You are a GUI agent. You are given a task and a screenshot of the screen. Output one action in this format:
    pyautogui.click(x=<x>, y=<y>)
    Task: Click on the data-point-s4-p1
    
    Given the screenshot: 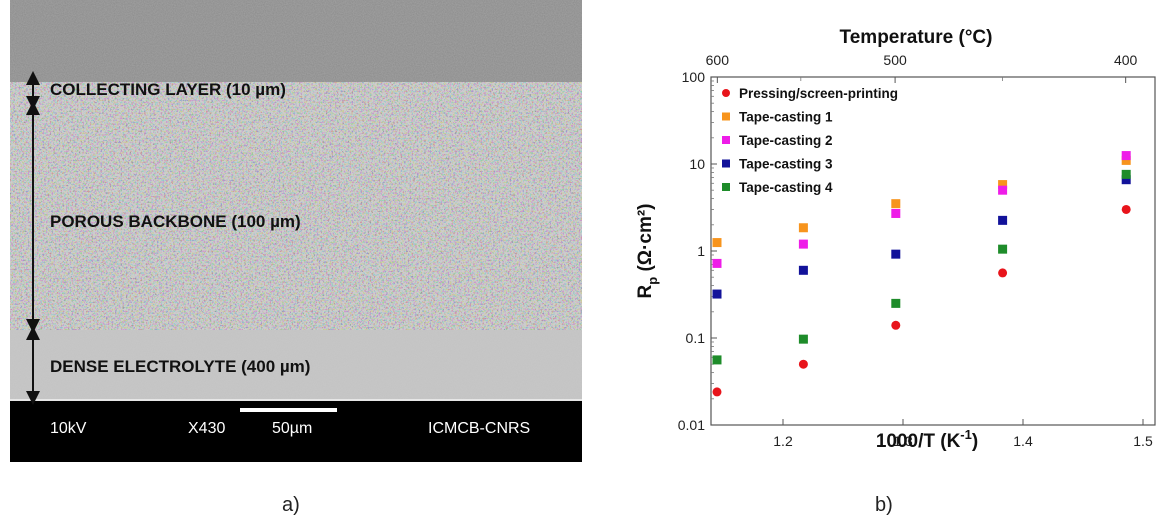 What is the action you would take?
    pyautogui.click(x=803, y=339)
    